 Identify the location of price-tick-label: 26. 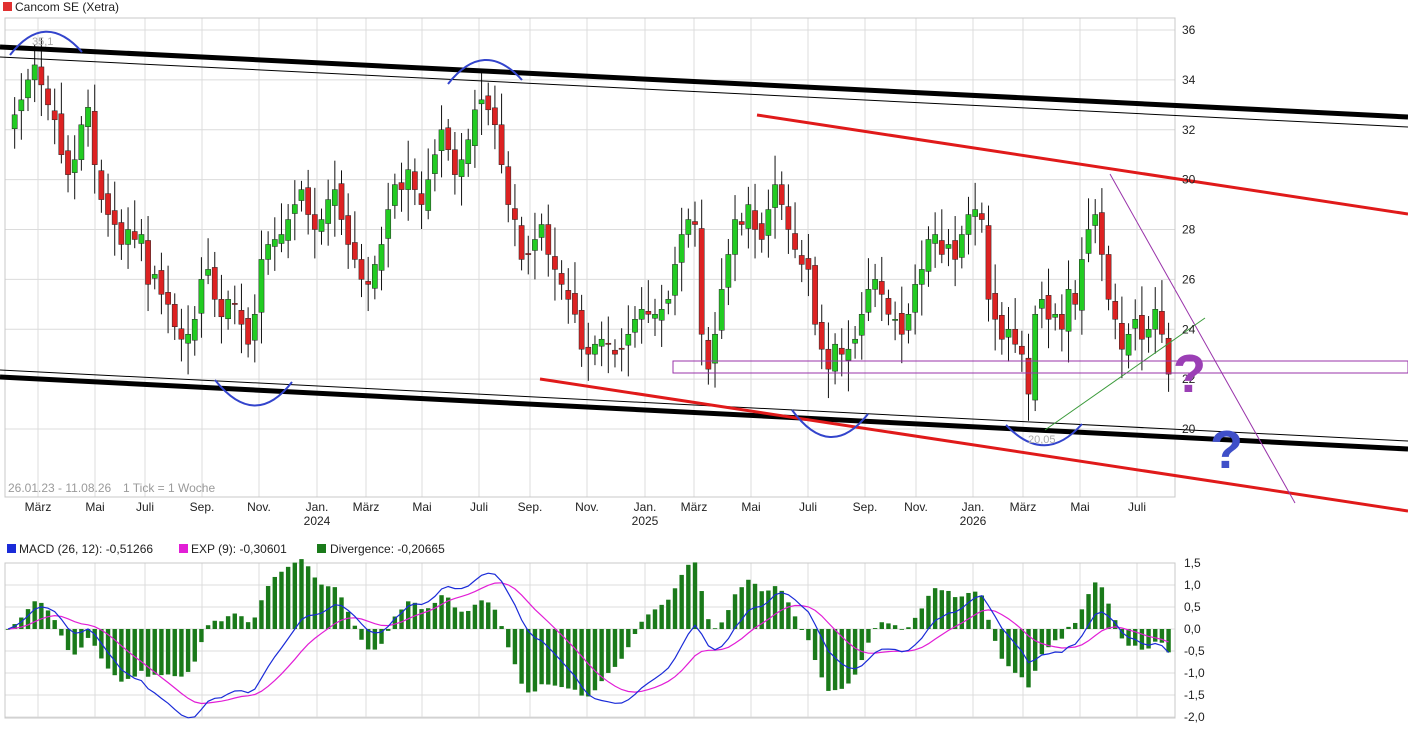
(1189, 279).